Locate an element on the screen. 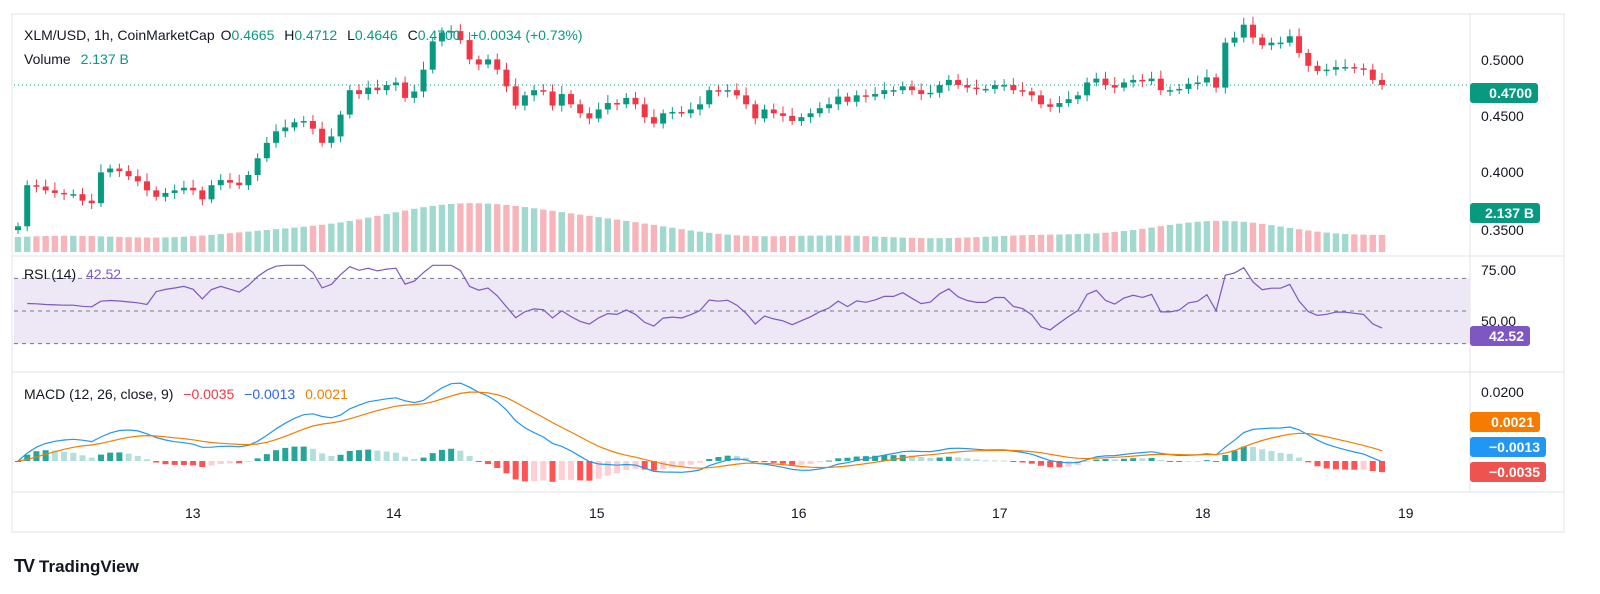 This screenshot has width=1600, height=594. high-label: H is located at coordinates (289, 35).